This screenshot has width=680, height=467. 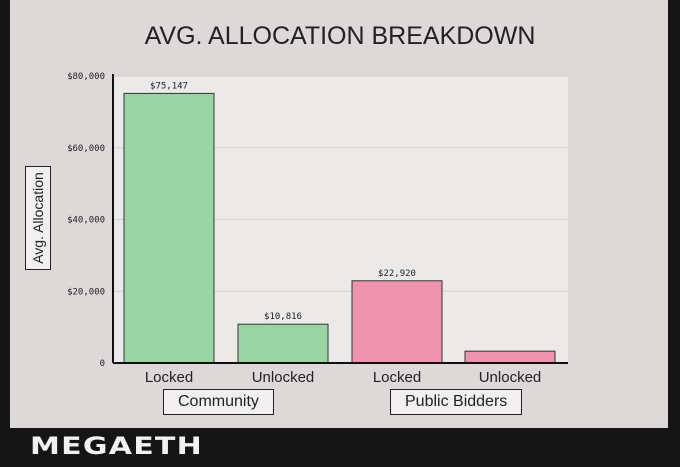 What do you see at coordinates (117, 446) in the screenshot?
I see `megaeth-logo: MEGAETH` at bounding box center [117, 446].